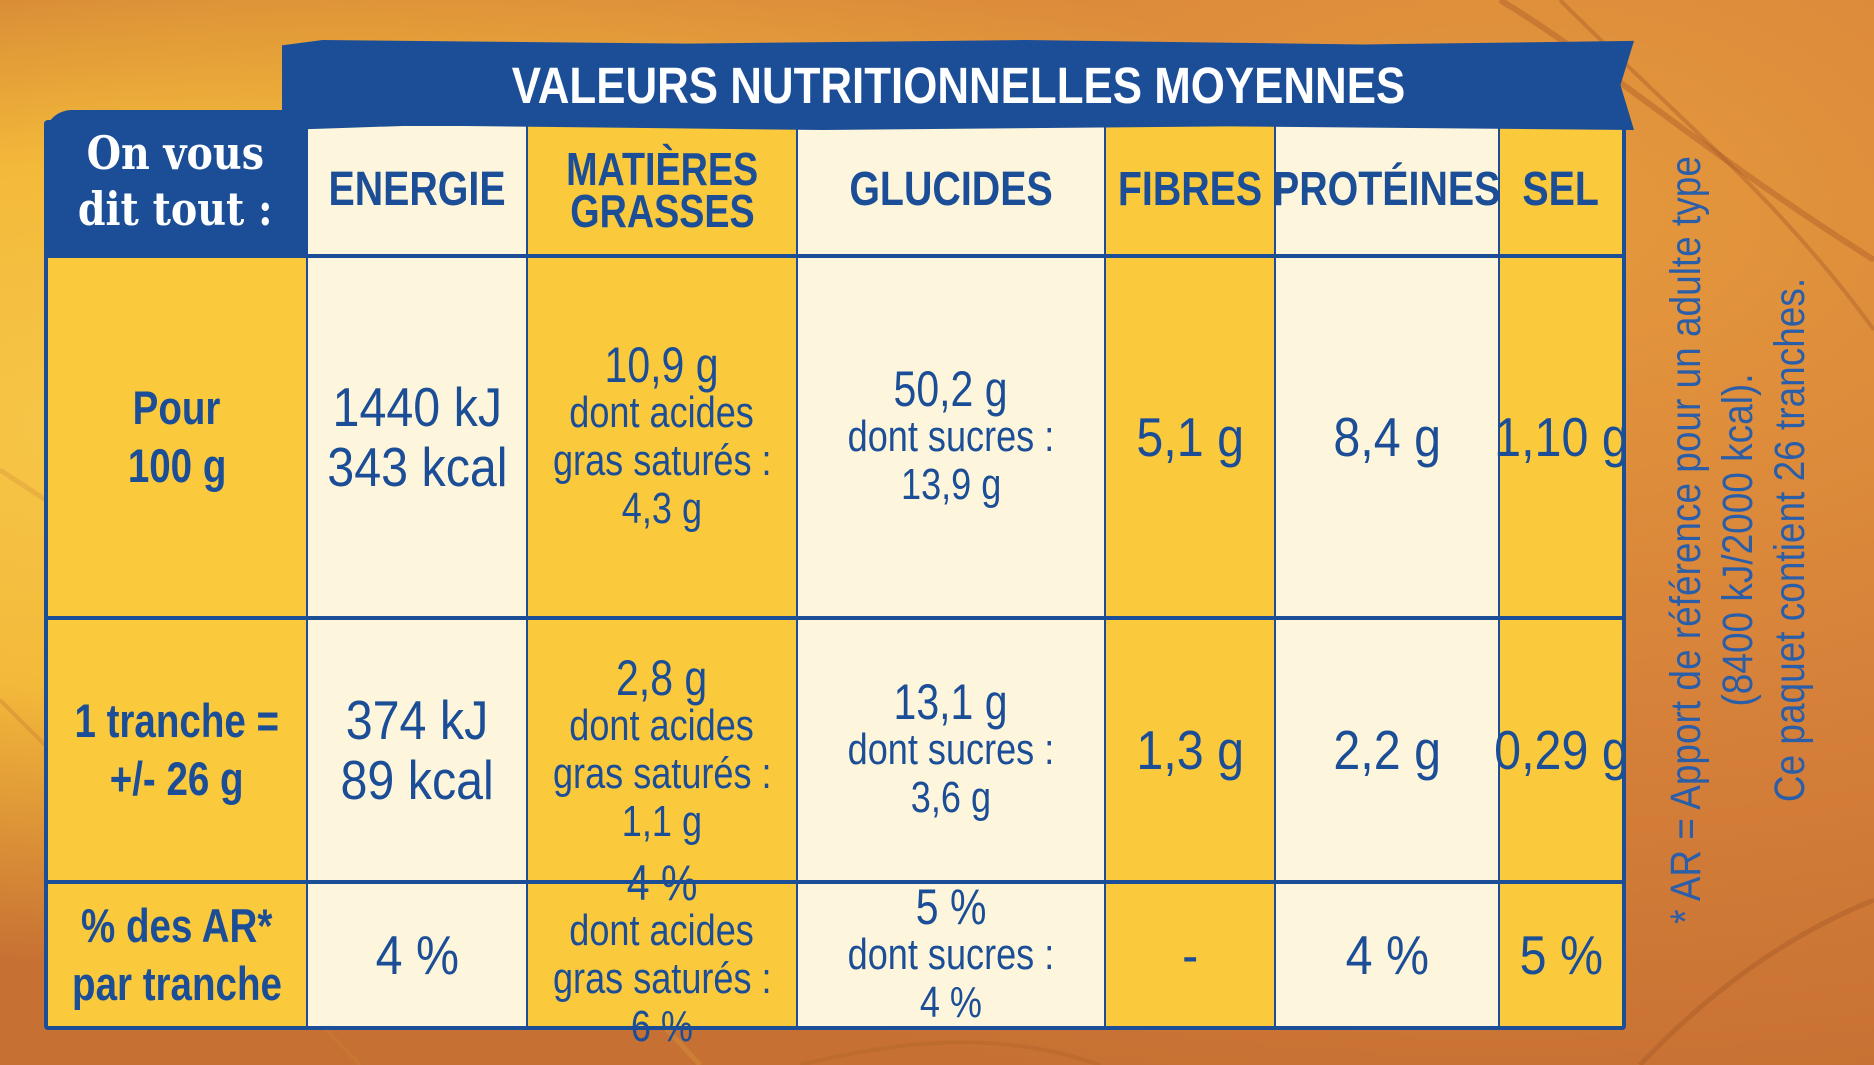 The height and width of the screenshot is (1065, 1874). I want to click on glucides-percent: 5 % dont sucres : 4 %, so click(951, 954).